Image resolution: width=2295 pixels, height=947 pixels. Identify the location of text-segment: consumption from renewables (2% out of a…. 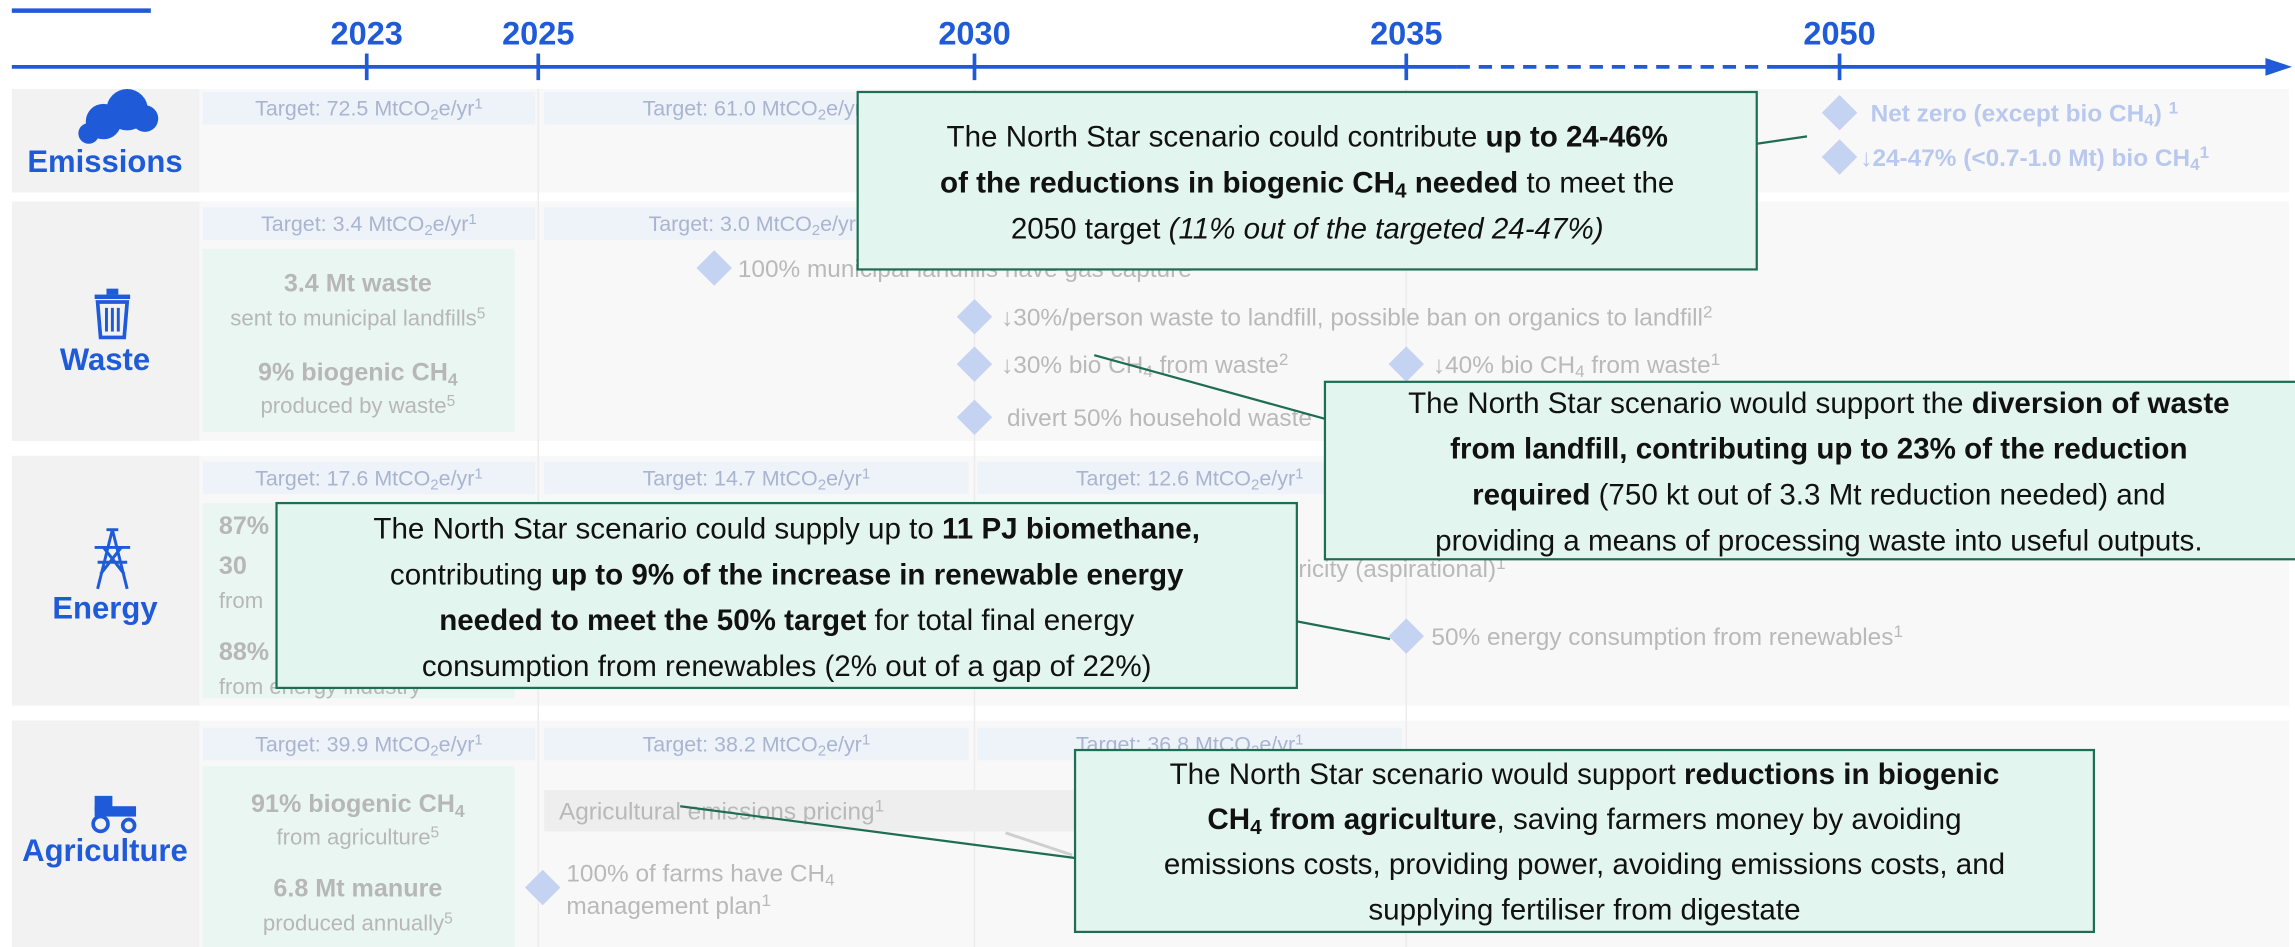
(787, 666).